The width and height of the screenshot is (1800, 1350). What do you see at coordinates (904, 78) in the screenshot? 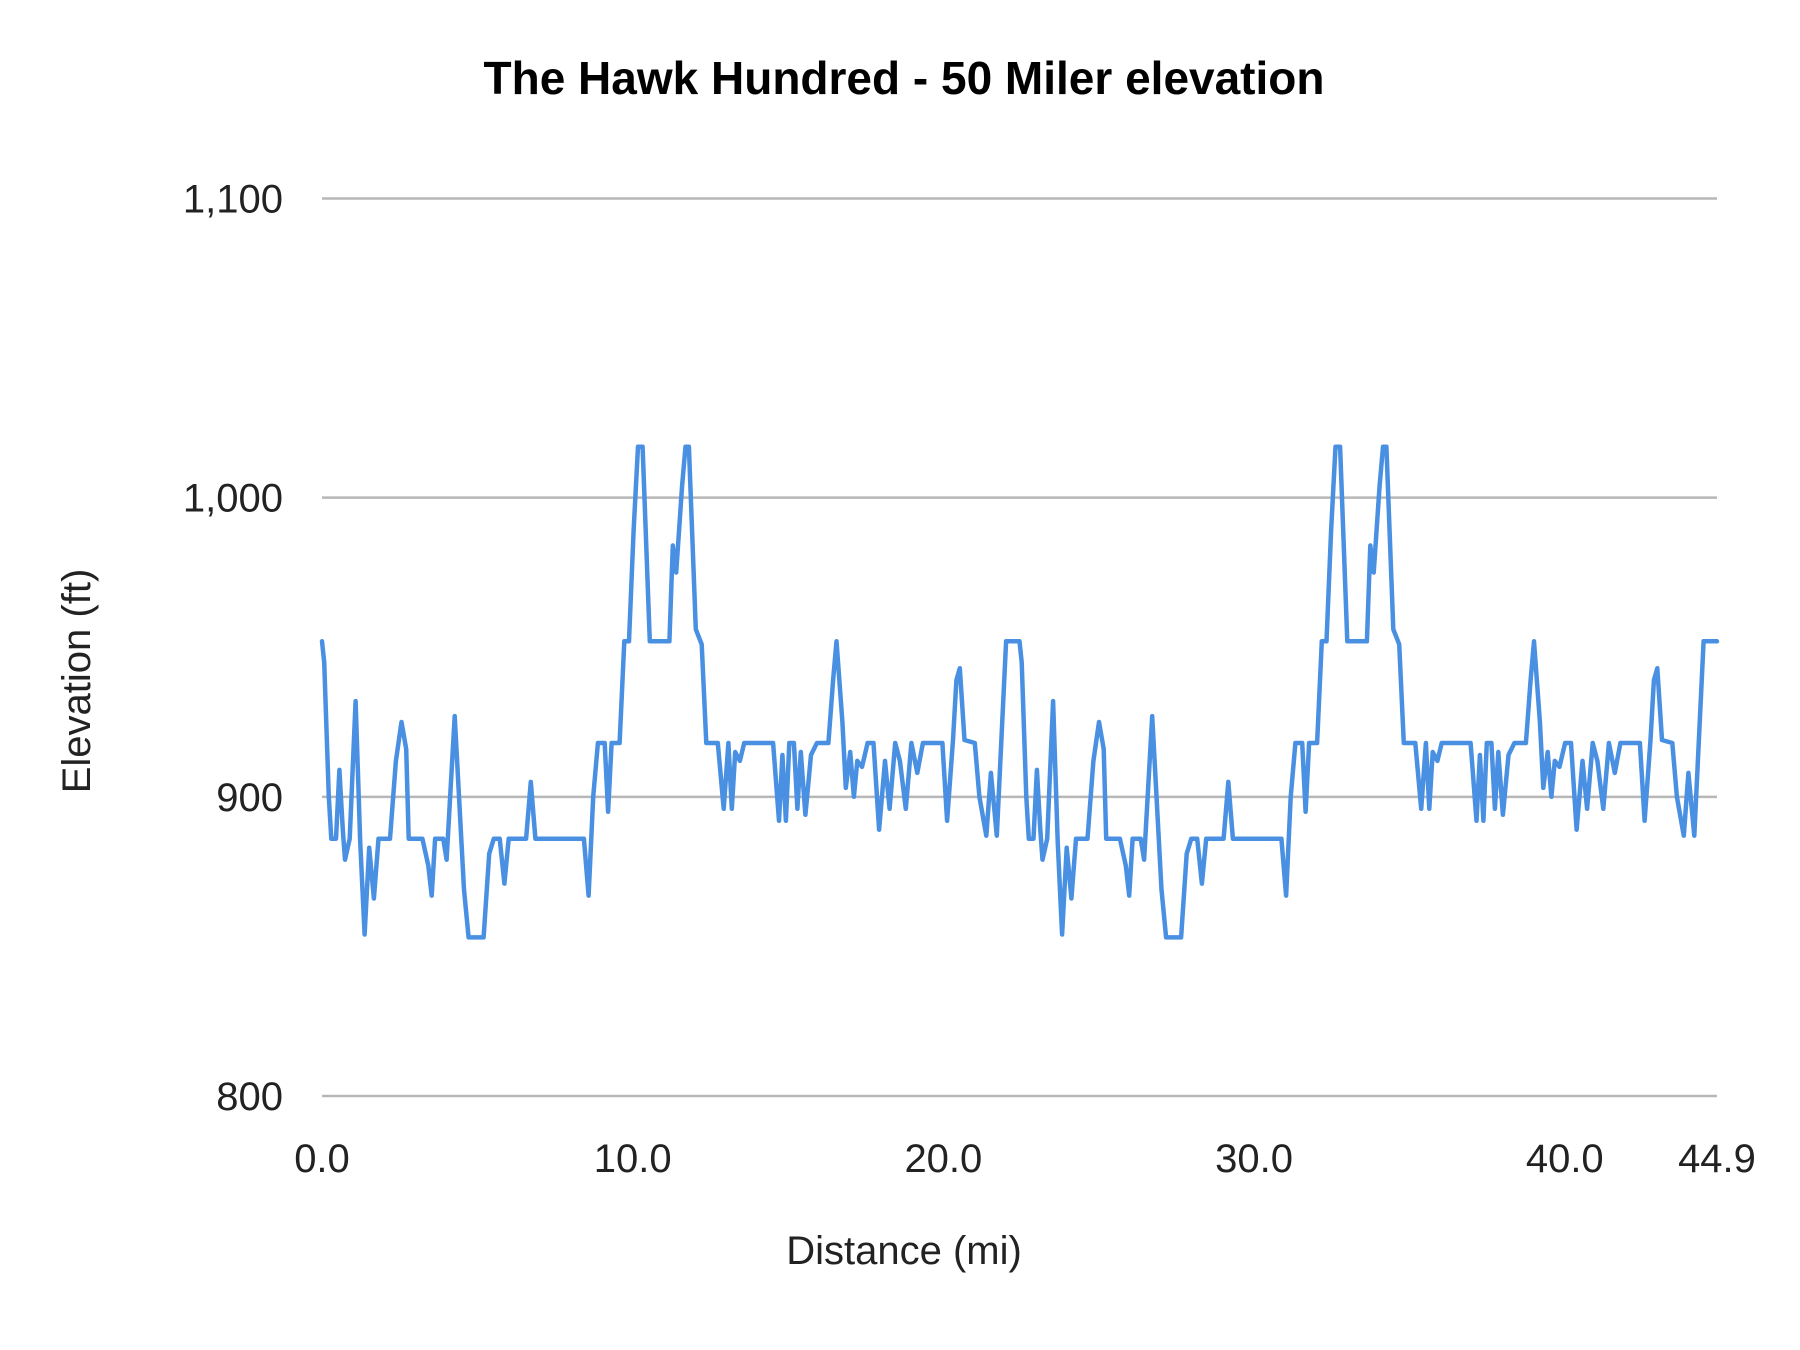
I see `chart-title: The Hawk Hundred - 50 Miler elevation` at bounding box center [904, 78].